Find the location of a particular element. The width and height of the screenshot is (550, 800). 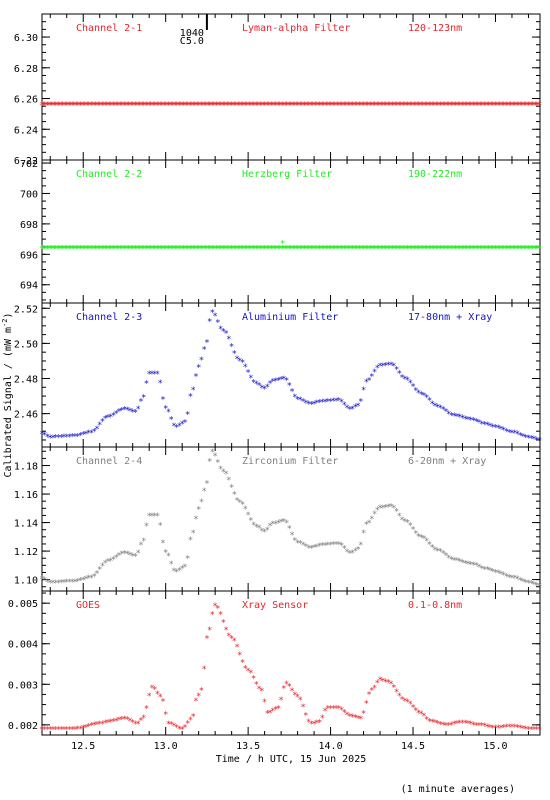

x-axis-label: Time / h UTC, 15 Jun 2025 is located at coordinates (291, 759).